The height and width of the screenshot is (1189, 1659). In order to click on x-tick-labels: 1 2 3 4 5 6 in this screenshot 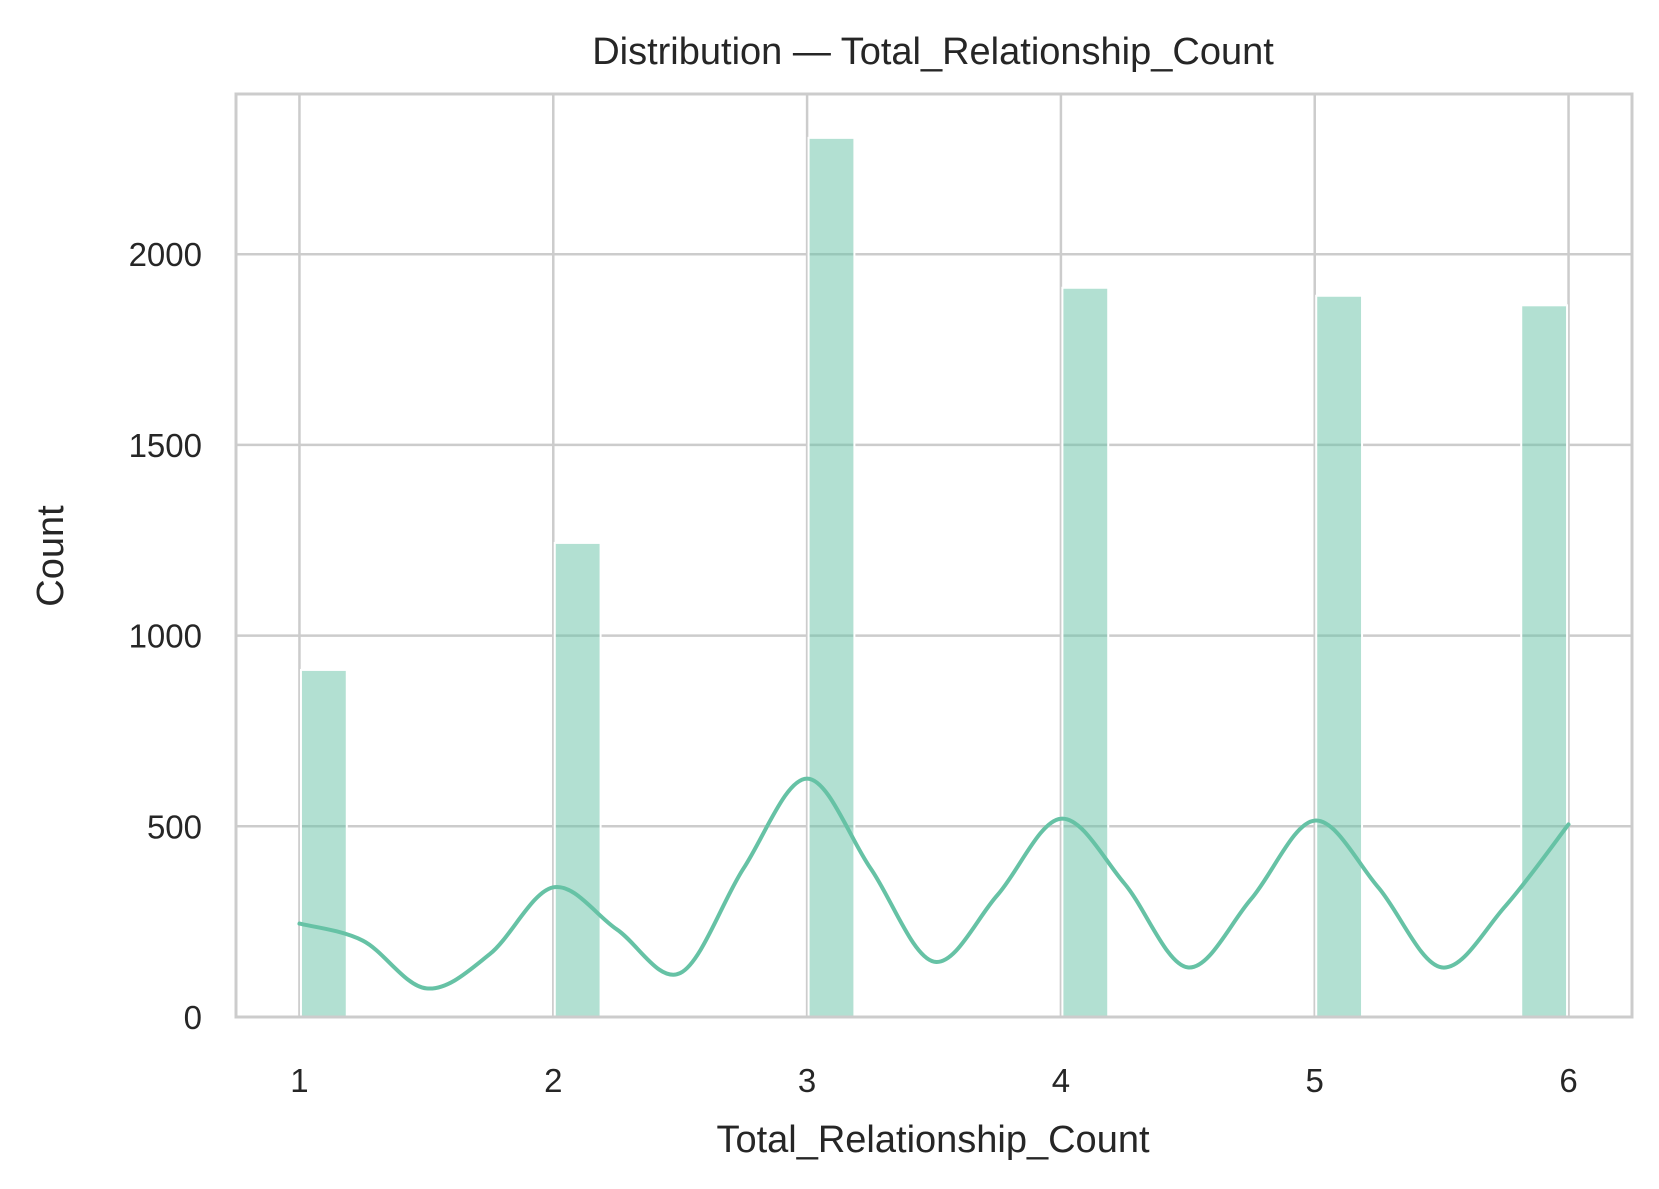, I will do `click(933, 1080)`.